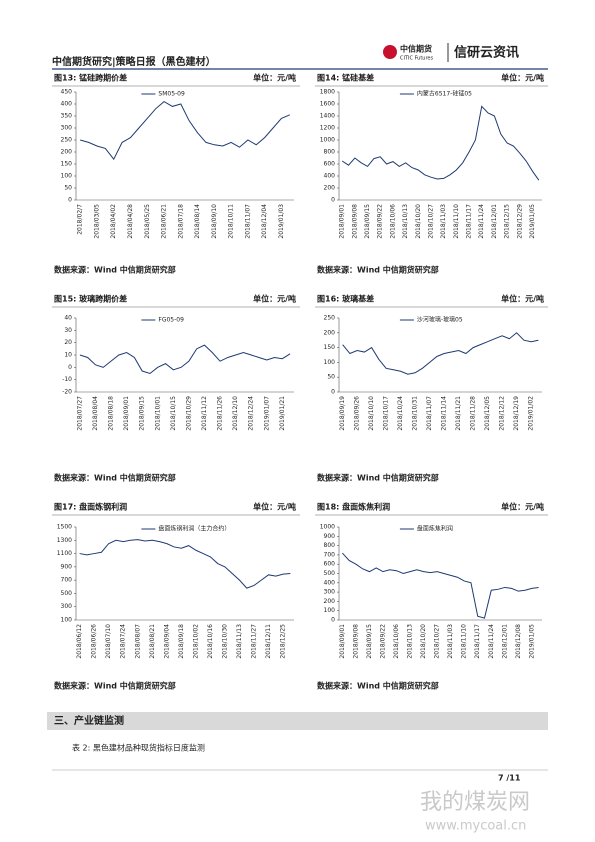 The height and width of the screenshot is (842, 595). What do you see at coordinates (96, 221) in the screenshot?
I see `x-tick-label: 2018/03/05` at bounding box center [96, 221].